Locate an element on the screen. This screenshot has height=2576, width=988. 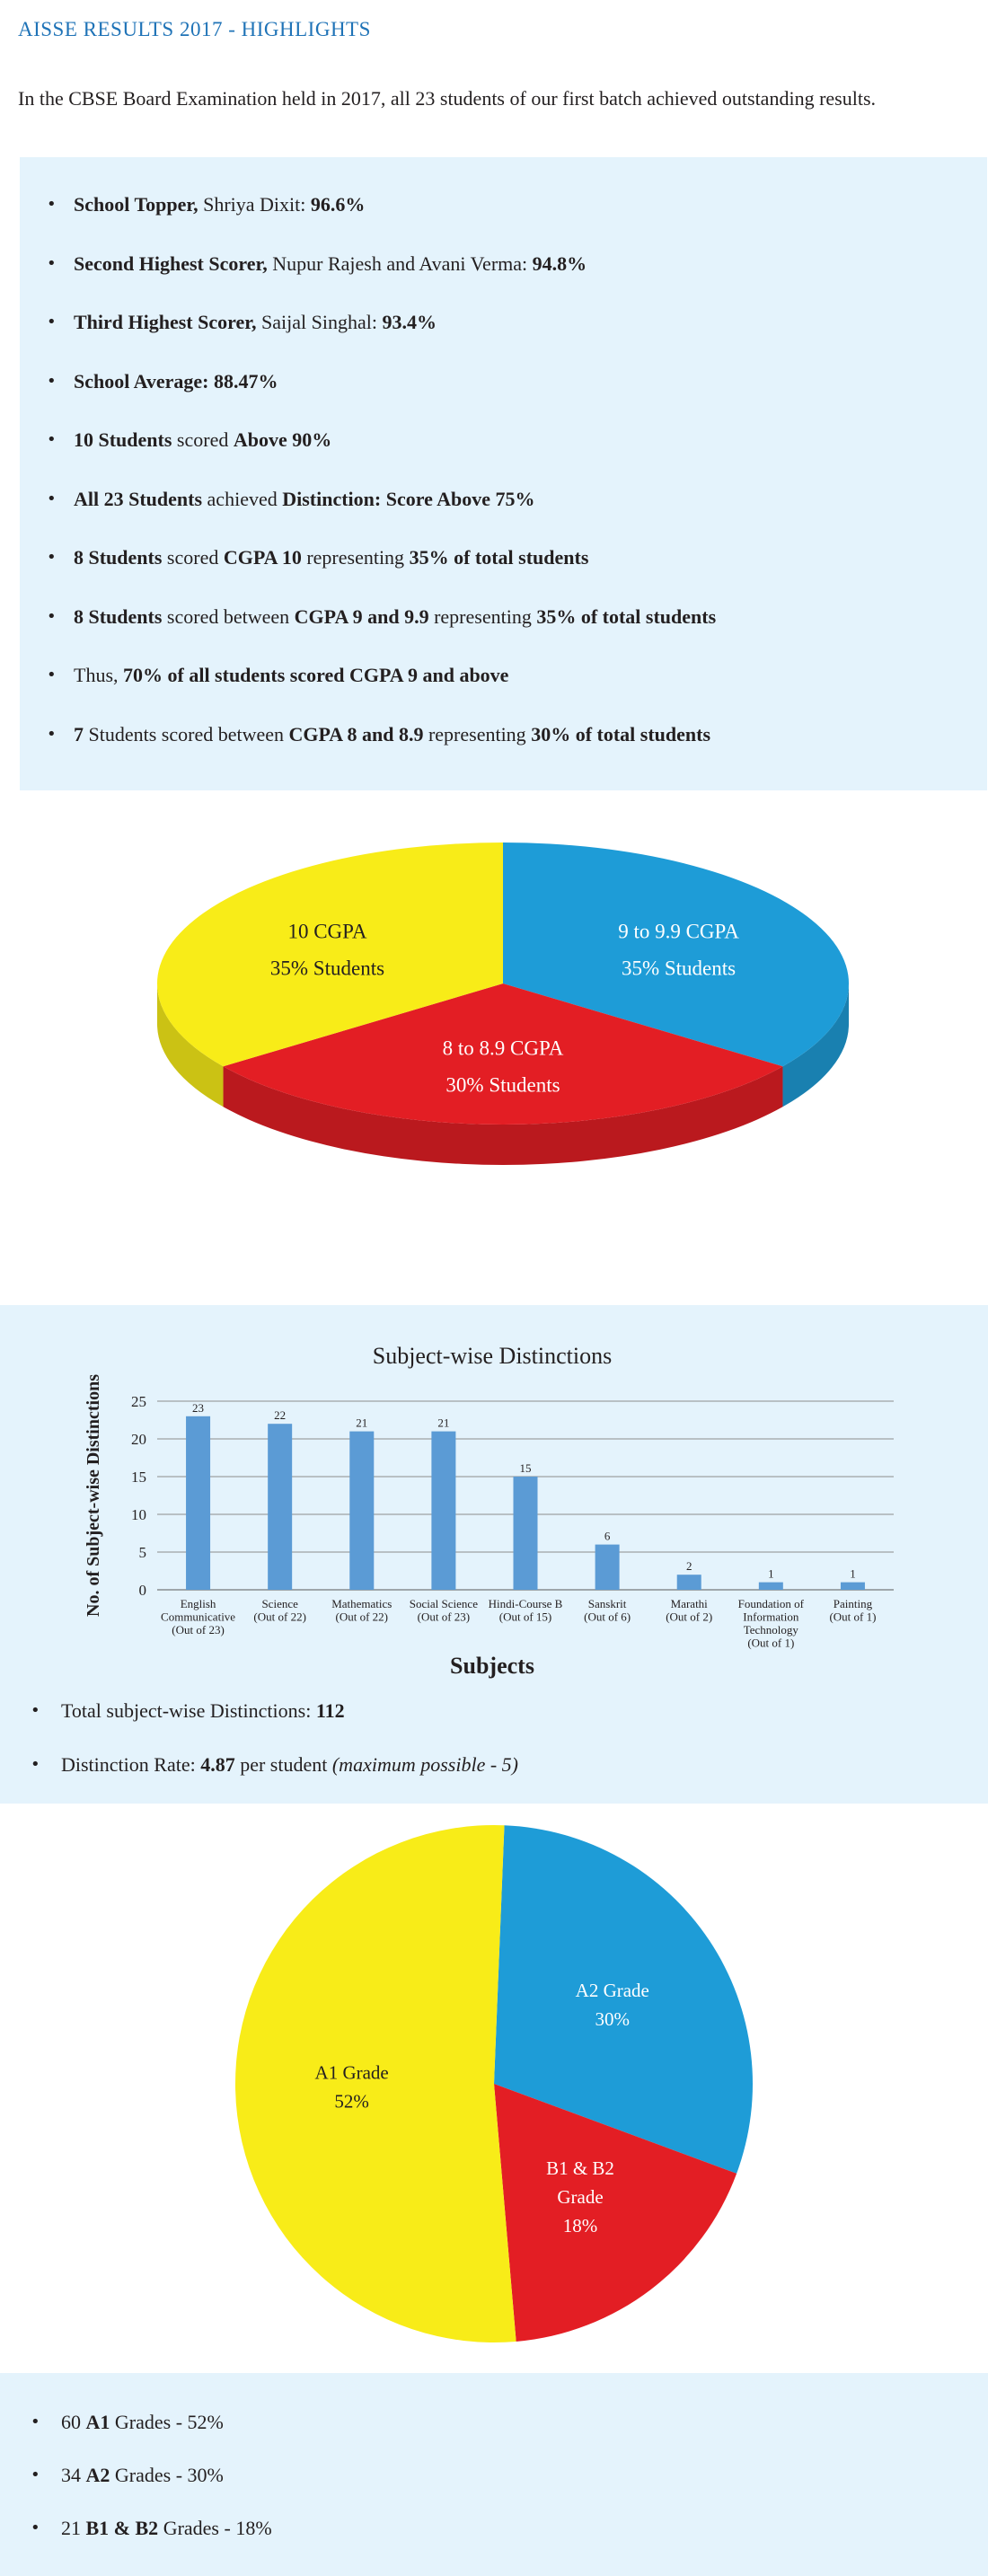
slice-label: 10 CGPA is located at coordinates (326, 931).